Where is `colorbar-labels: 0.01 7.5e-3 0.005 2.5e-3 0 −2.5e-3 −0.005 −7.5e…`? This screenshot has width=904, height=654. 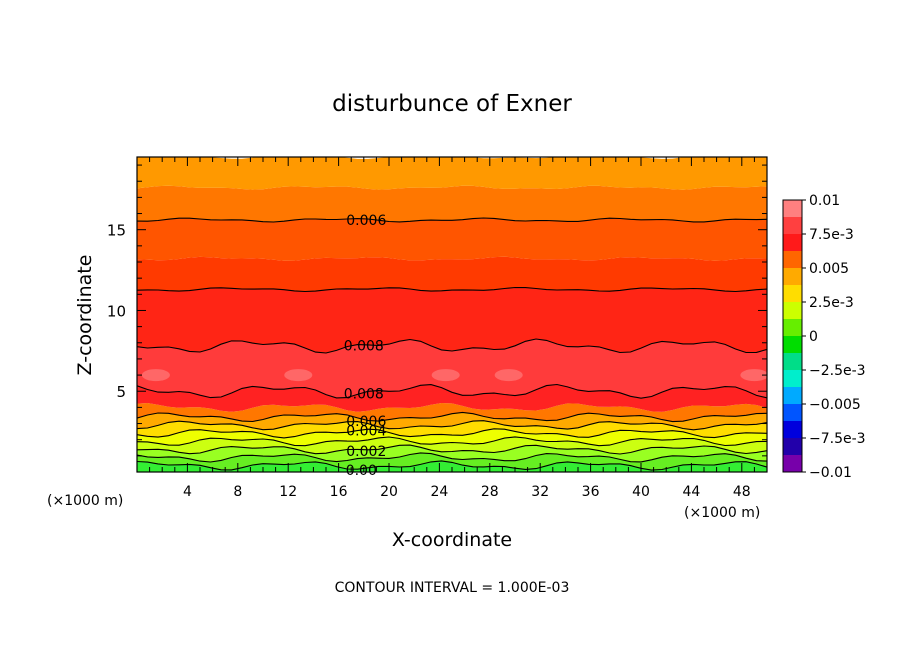
colorbar-labels: 0.01 7.5e-3 0.005 2.5e-3 0 −2.5e-3 −0.005 −7.5e… is located at coordinates (834, 337).